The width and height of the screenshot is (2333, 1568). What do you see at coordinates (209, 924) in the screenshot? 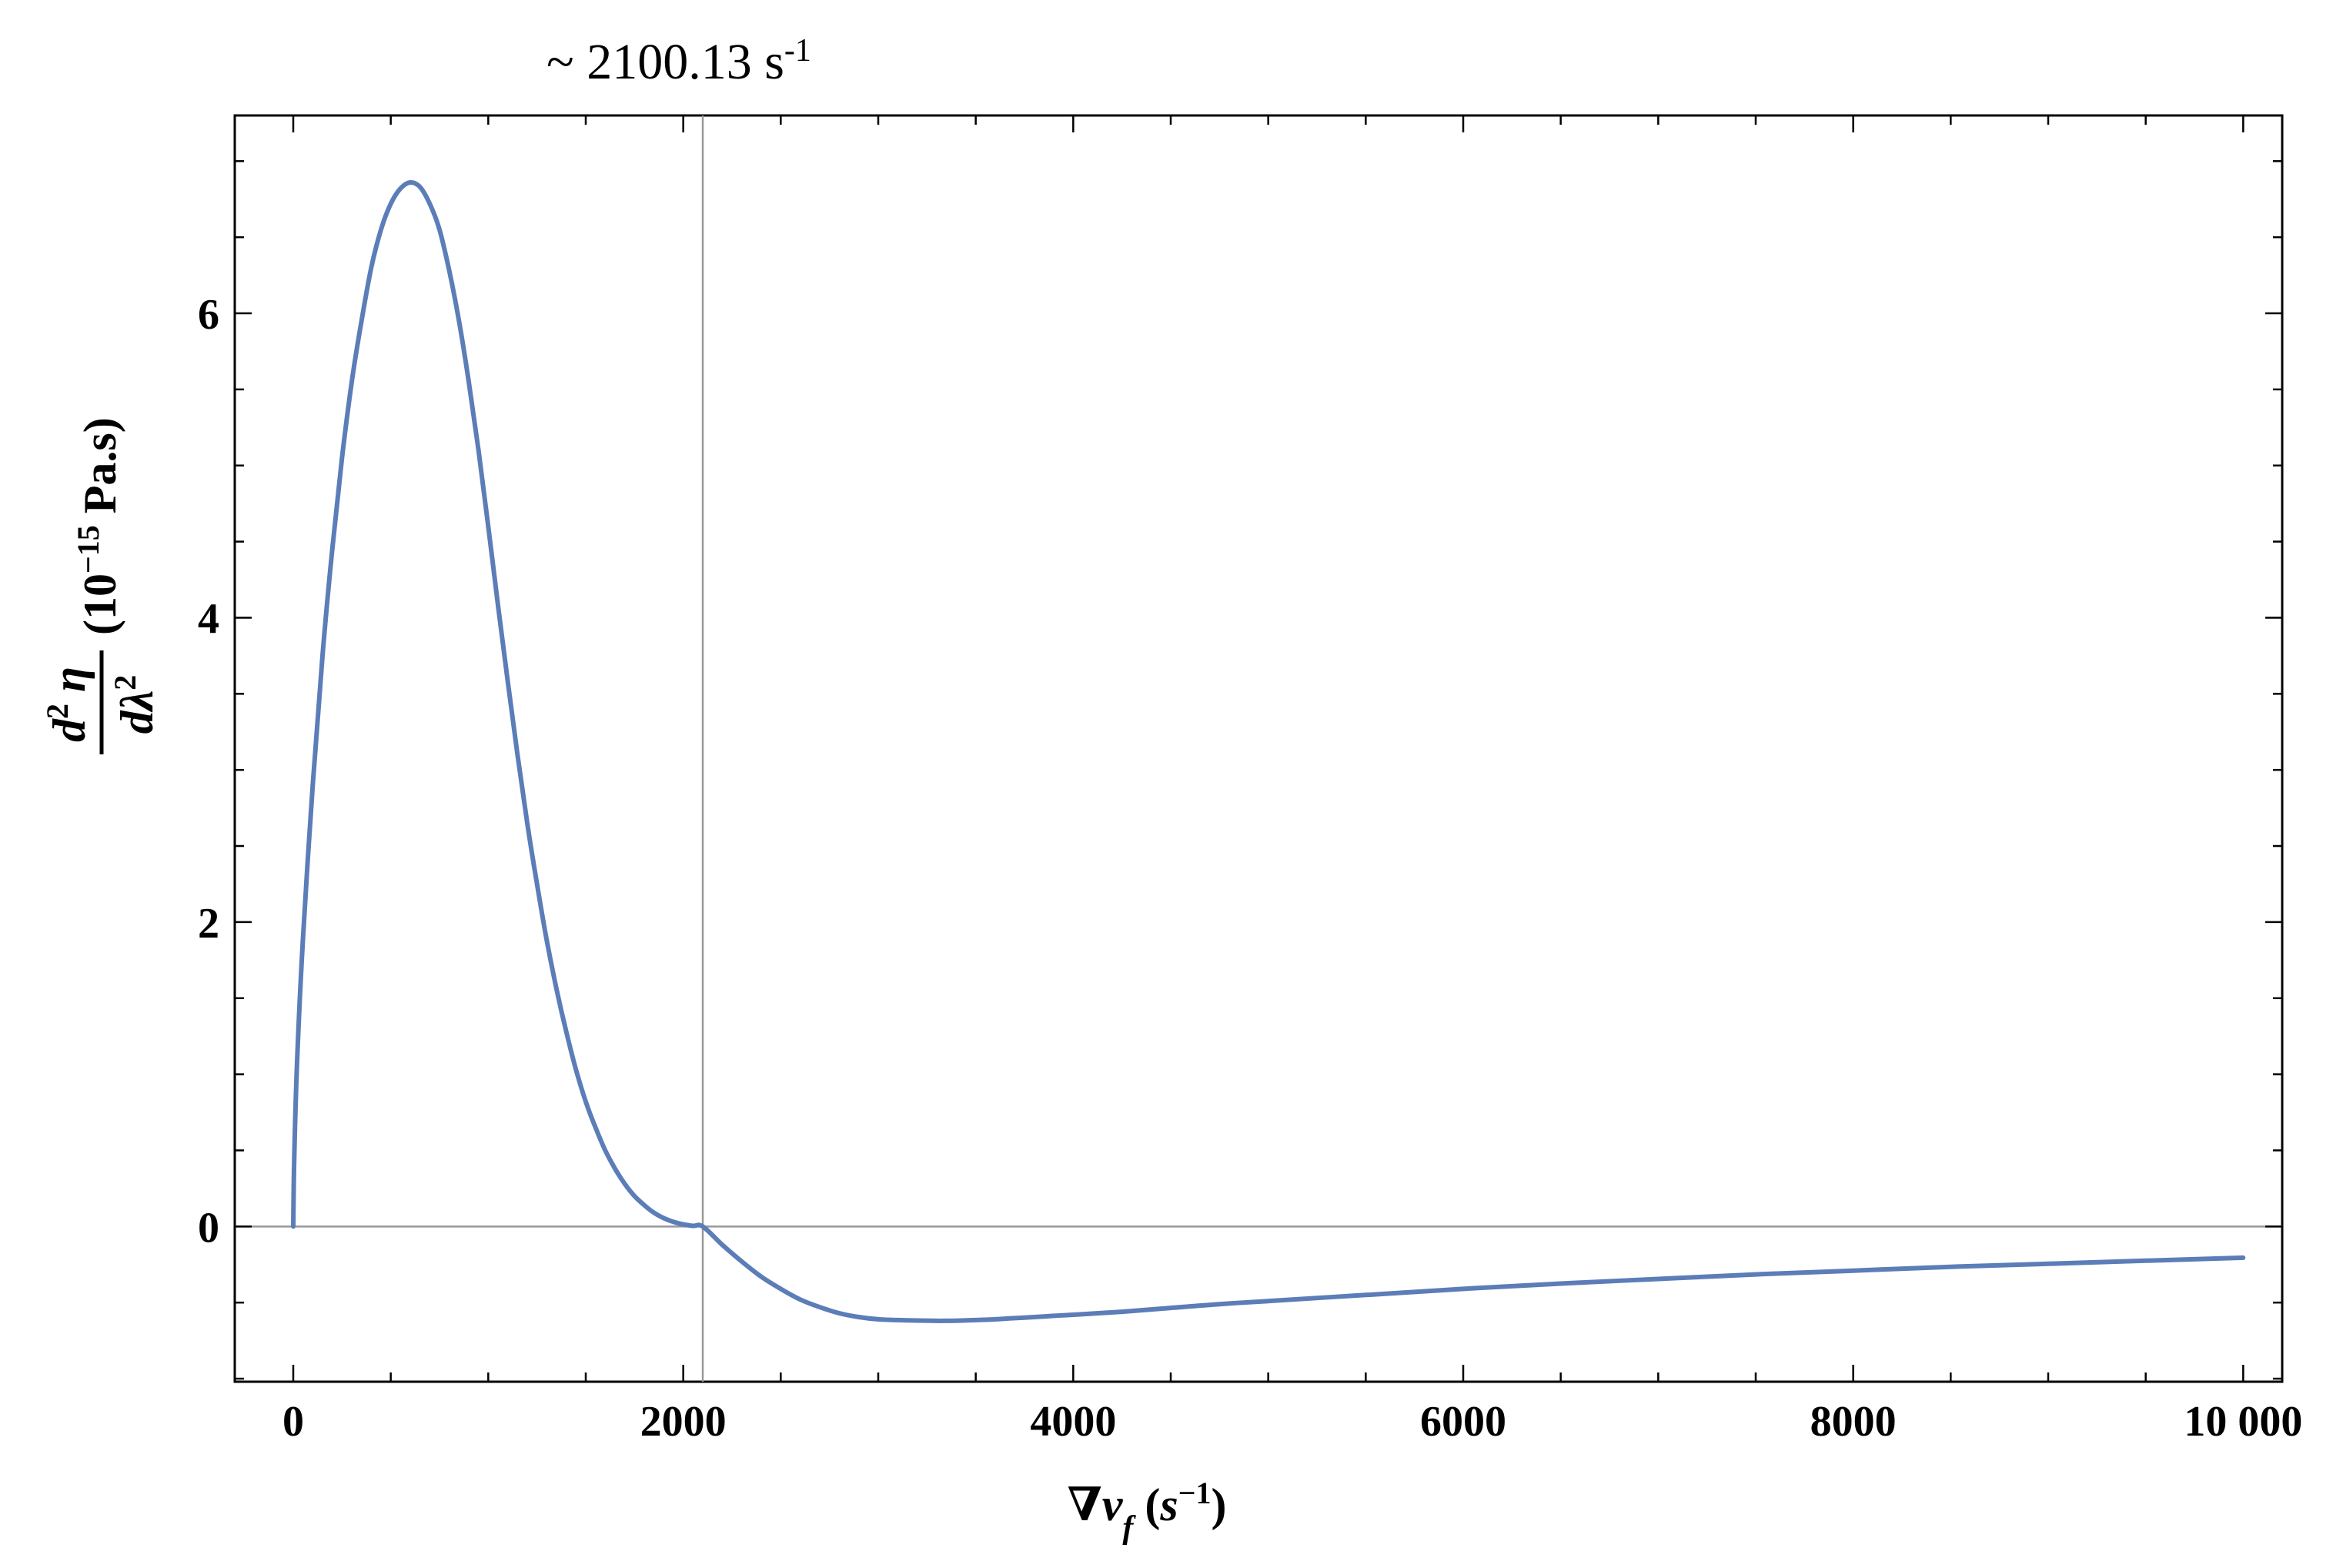
I see `y-tick-label-2: 2` at bounding box center [209, 924].